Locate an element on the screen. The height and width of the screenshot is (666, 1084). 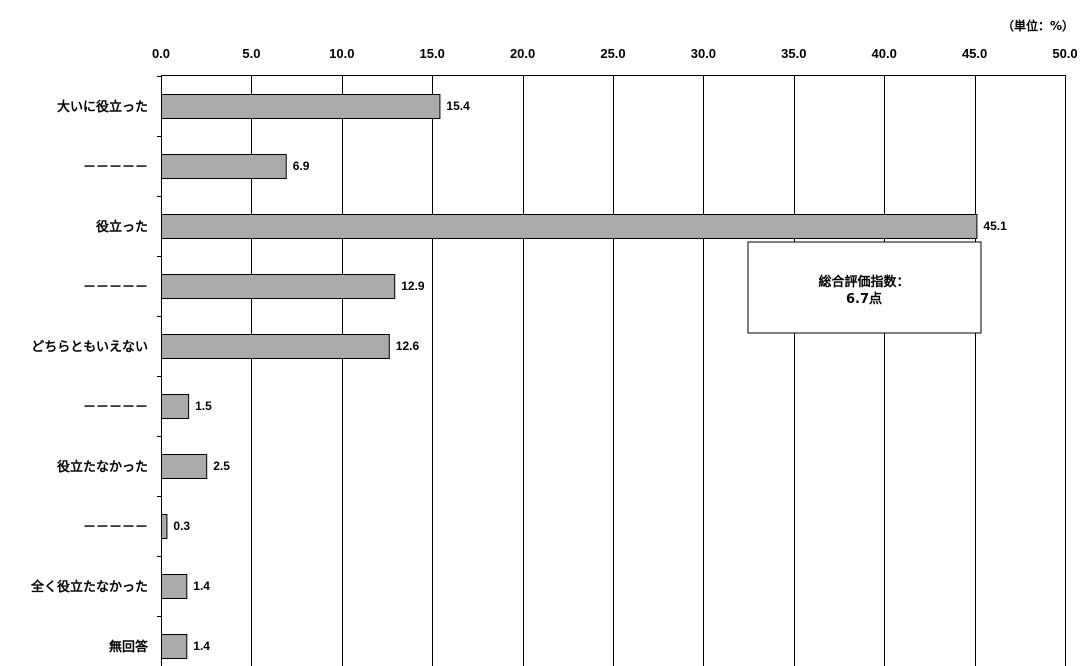
data-label: 12.9 is located at coordinates (413, 286).